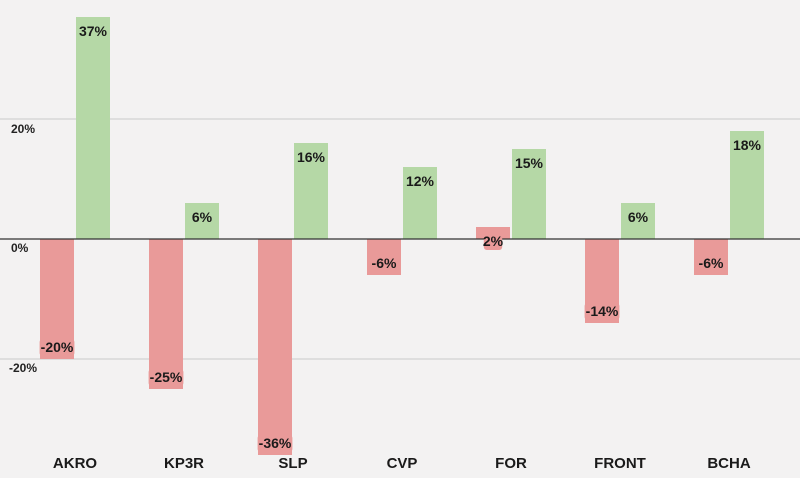 The height and width of the screenshot is (478, 800). What do you see at coordinates (166, 314) in the screenshot?
I see `bar-red-kp3r` at bounding box center [166, 314].